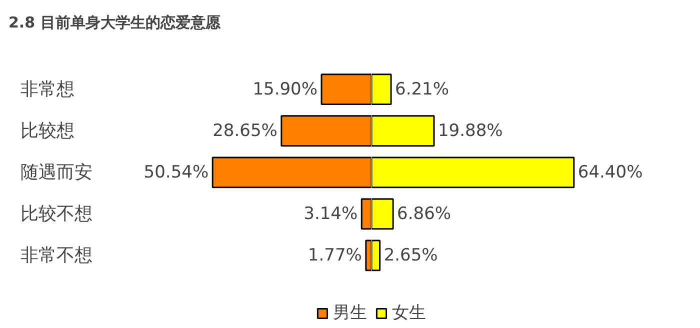  What do you see at coordinates (176, 172) in the screenshot?
I see `data-label: 50.54%` at bounding box center [176, 172].